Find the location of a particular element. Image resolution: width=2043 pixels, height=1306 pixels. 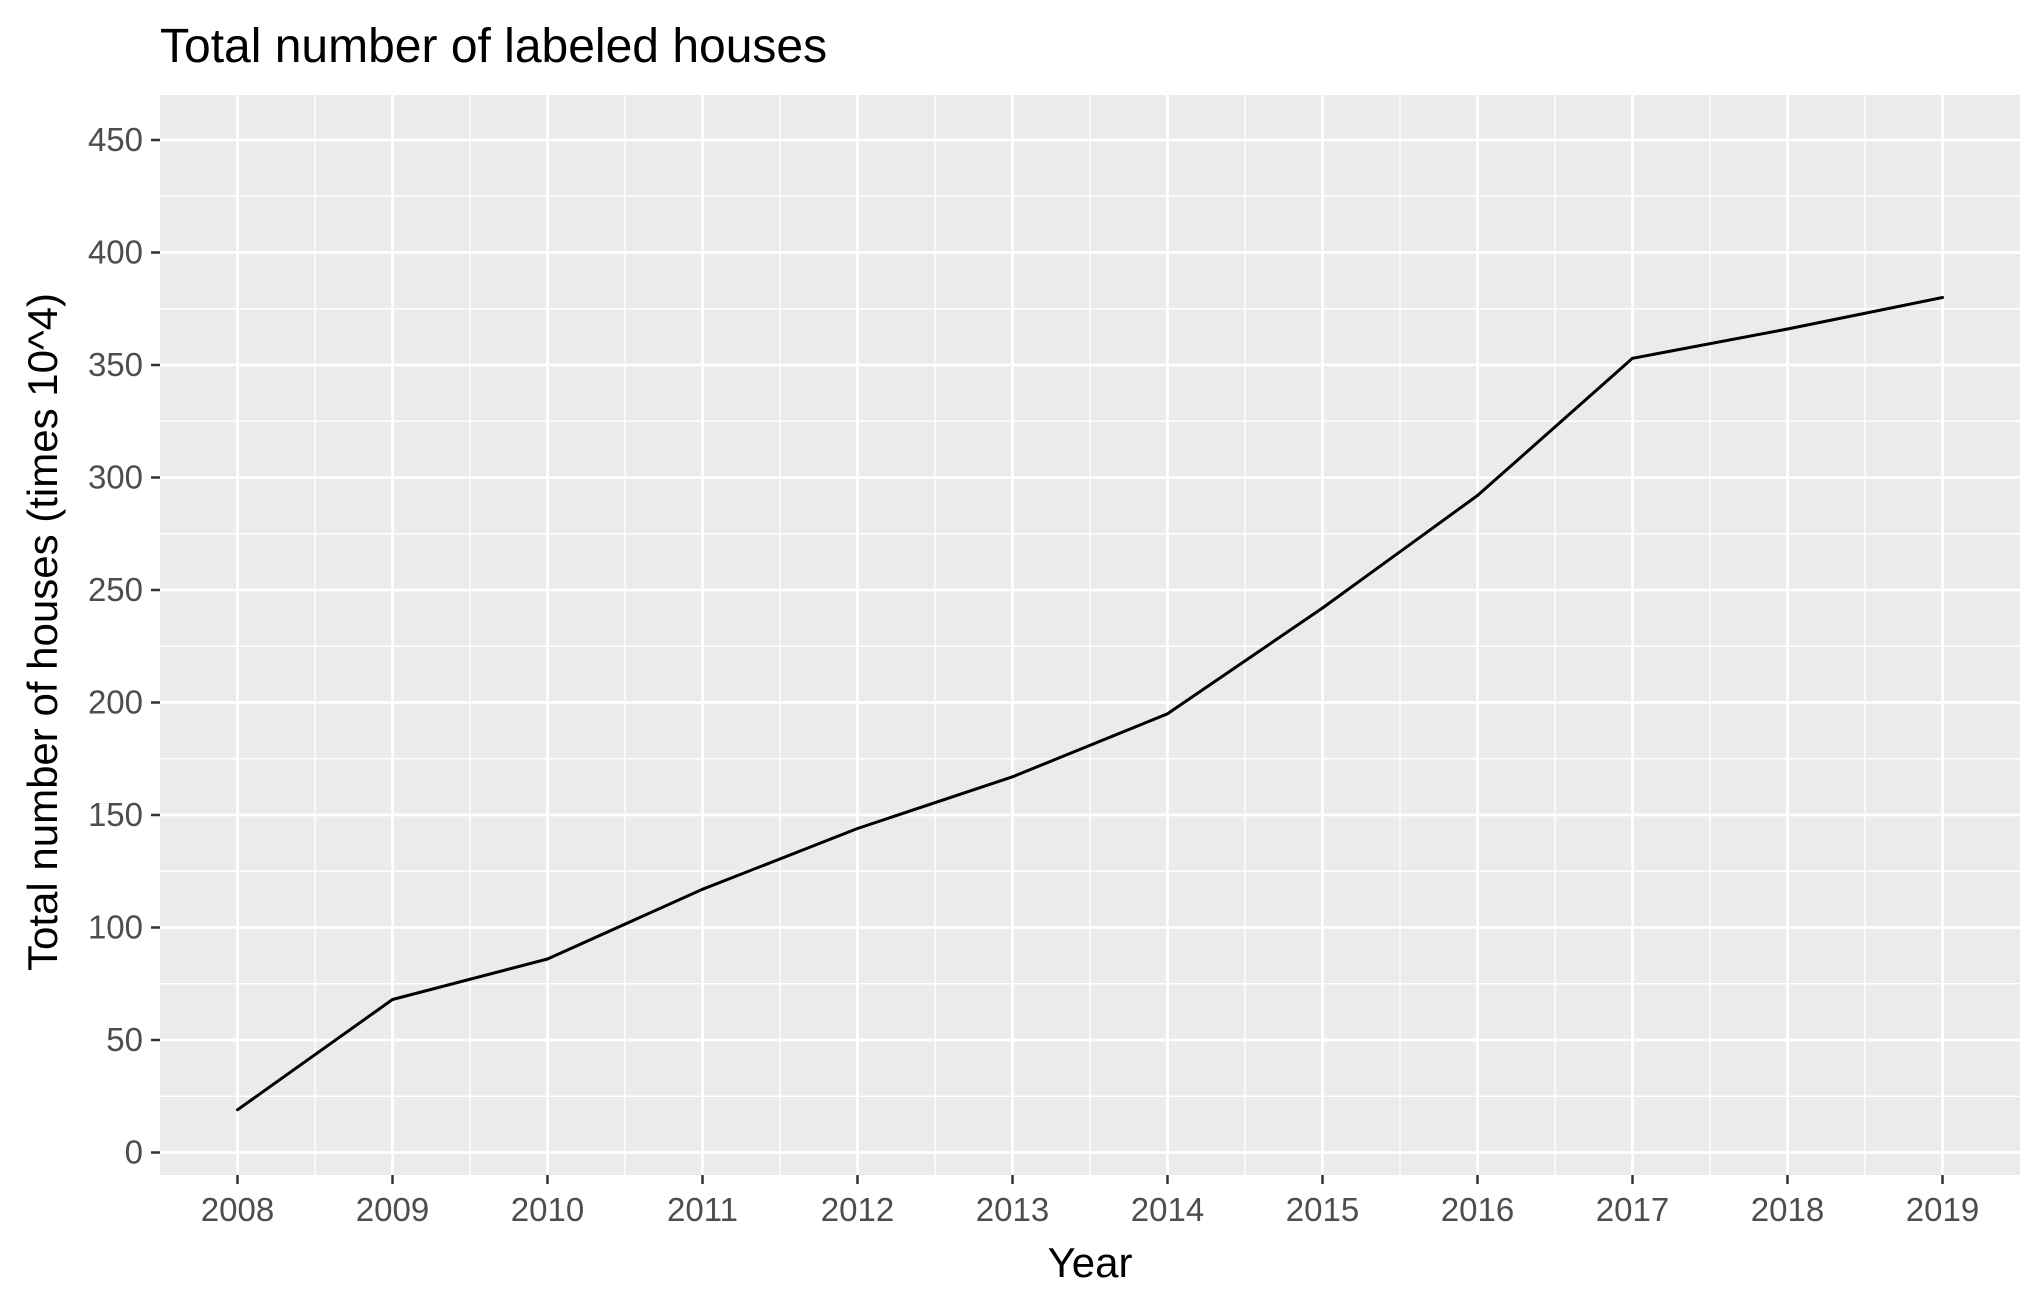

y-tick-label: 400 is located at coordinates (115, 252).